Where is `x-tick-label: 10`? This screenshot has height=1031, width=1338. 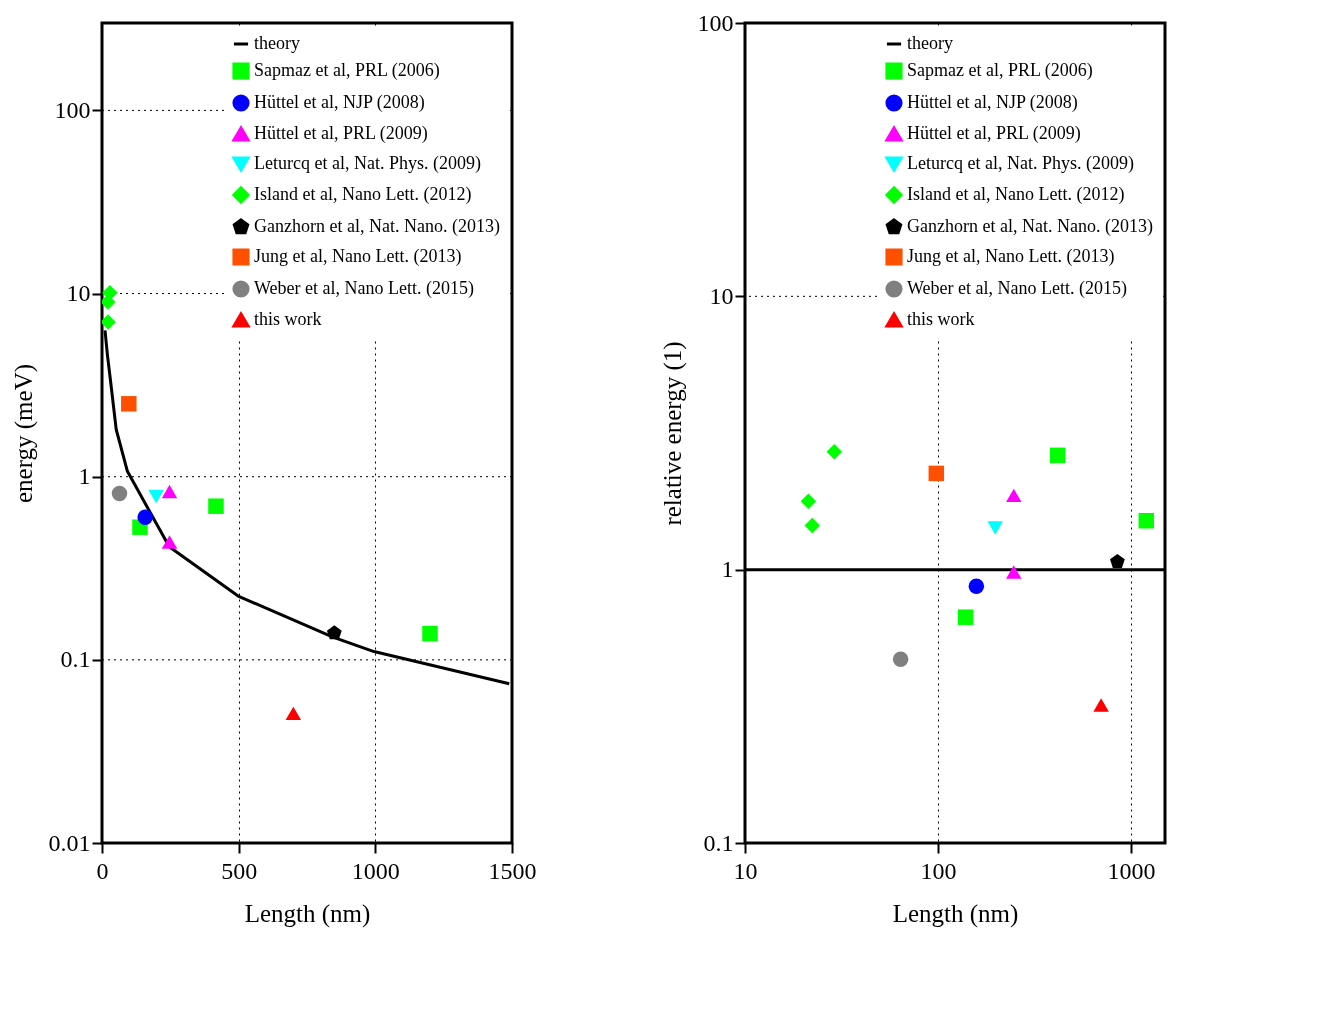 x-tick-label: 10 is located at coordinates (745, 870).